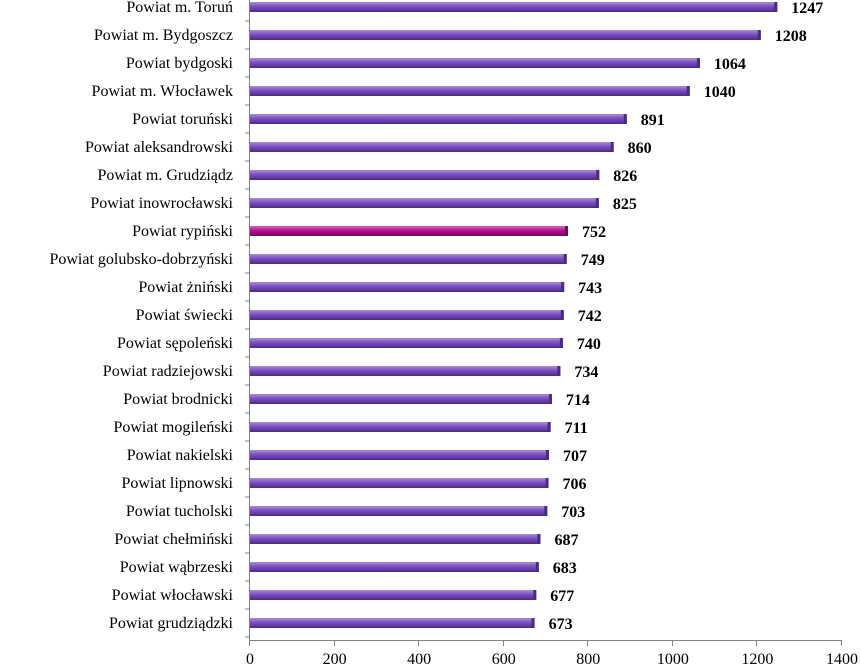 The image size is (861, 667). What do you see at coordinates (173, 595) in the screenshot?
I see `category-label: Powiat włocławski` at bounding box center [173, 595].